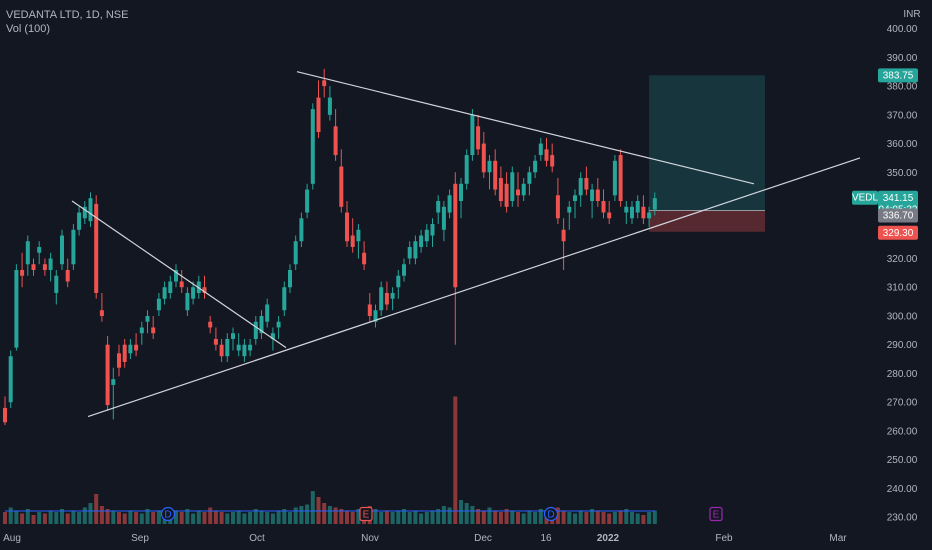 This screenshot has width=932, height=550. I want to click on time-tick-label: 16, so click(546, 538).